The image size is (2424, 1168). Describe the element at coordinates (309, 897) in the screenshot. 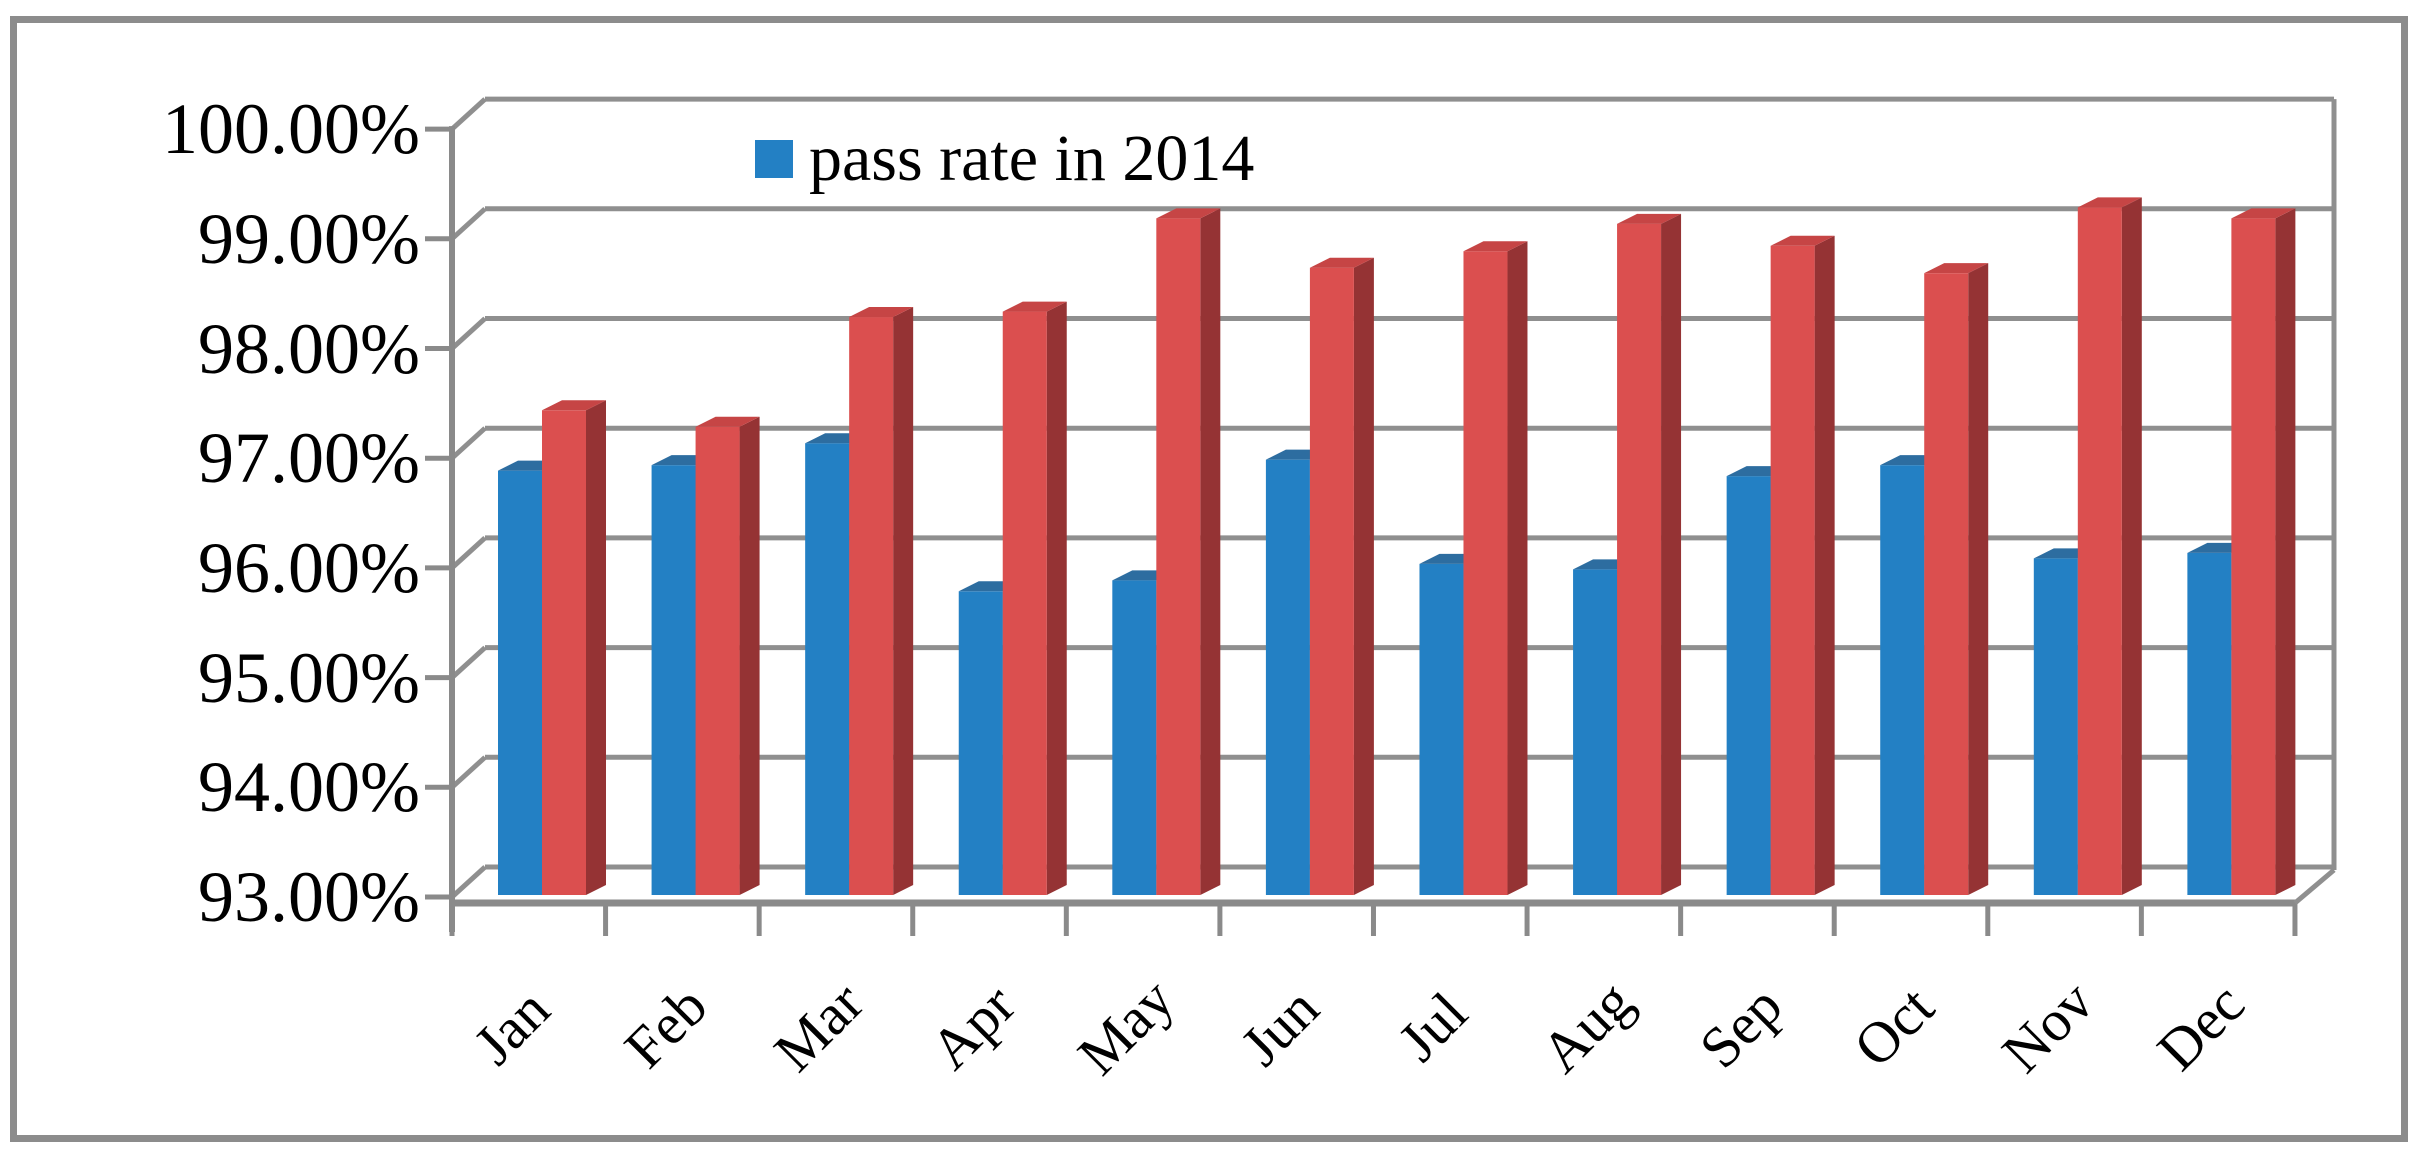

I see `y-axis-label: 93.00%` at that location.